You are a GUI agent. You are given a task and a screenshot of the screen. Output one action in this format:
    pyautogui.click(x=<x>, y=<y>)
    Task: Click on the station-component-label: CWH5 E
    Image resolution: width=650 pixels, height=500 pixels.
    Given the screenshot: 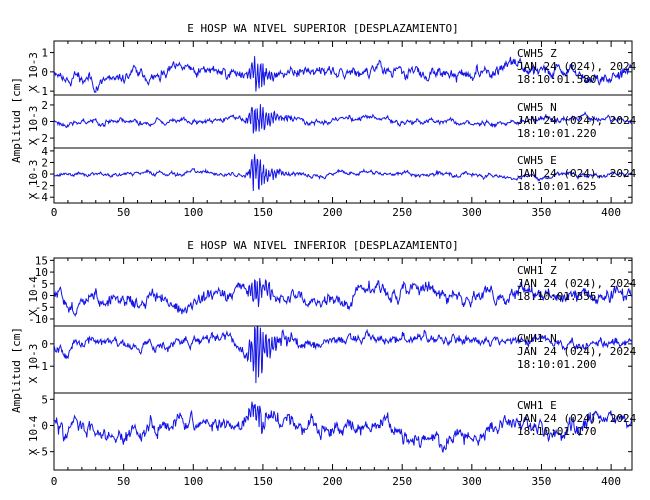 What is the action you would take?
    pyautogui.click(x=537, y=160)
    